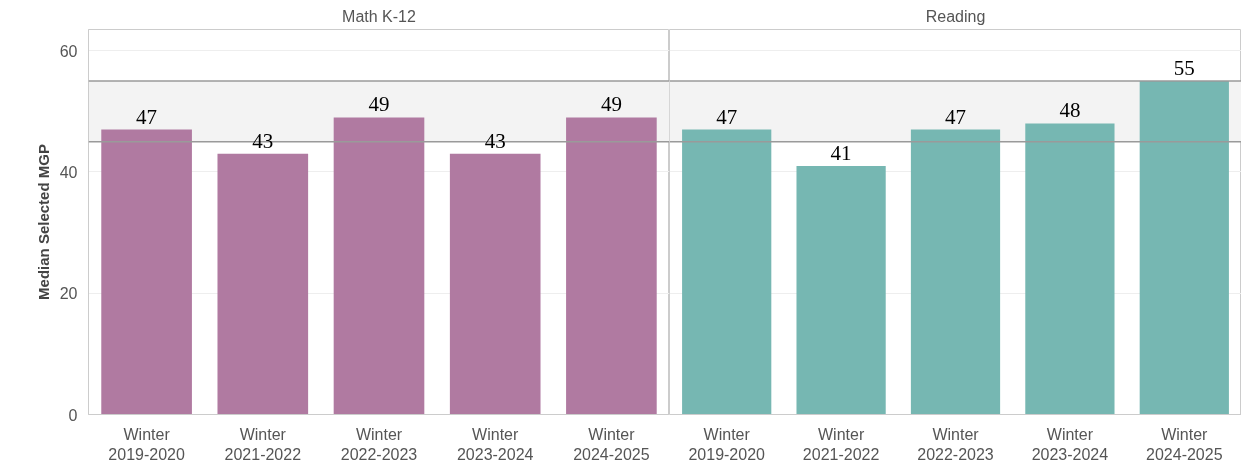 This screenshot has width=1243, height=469. What do you see at coordinates (1070, 110) in the screenshot?
I see `data-label: 48` at bounding box center [1070, 110].